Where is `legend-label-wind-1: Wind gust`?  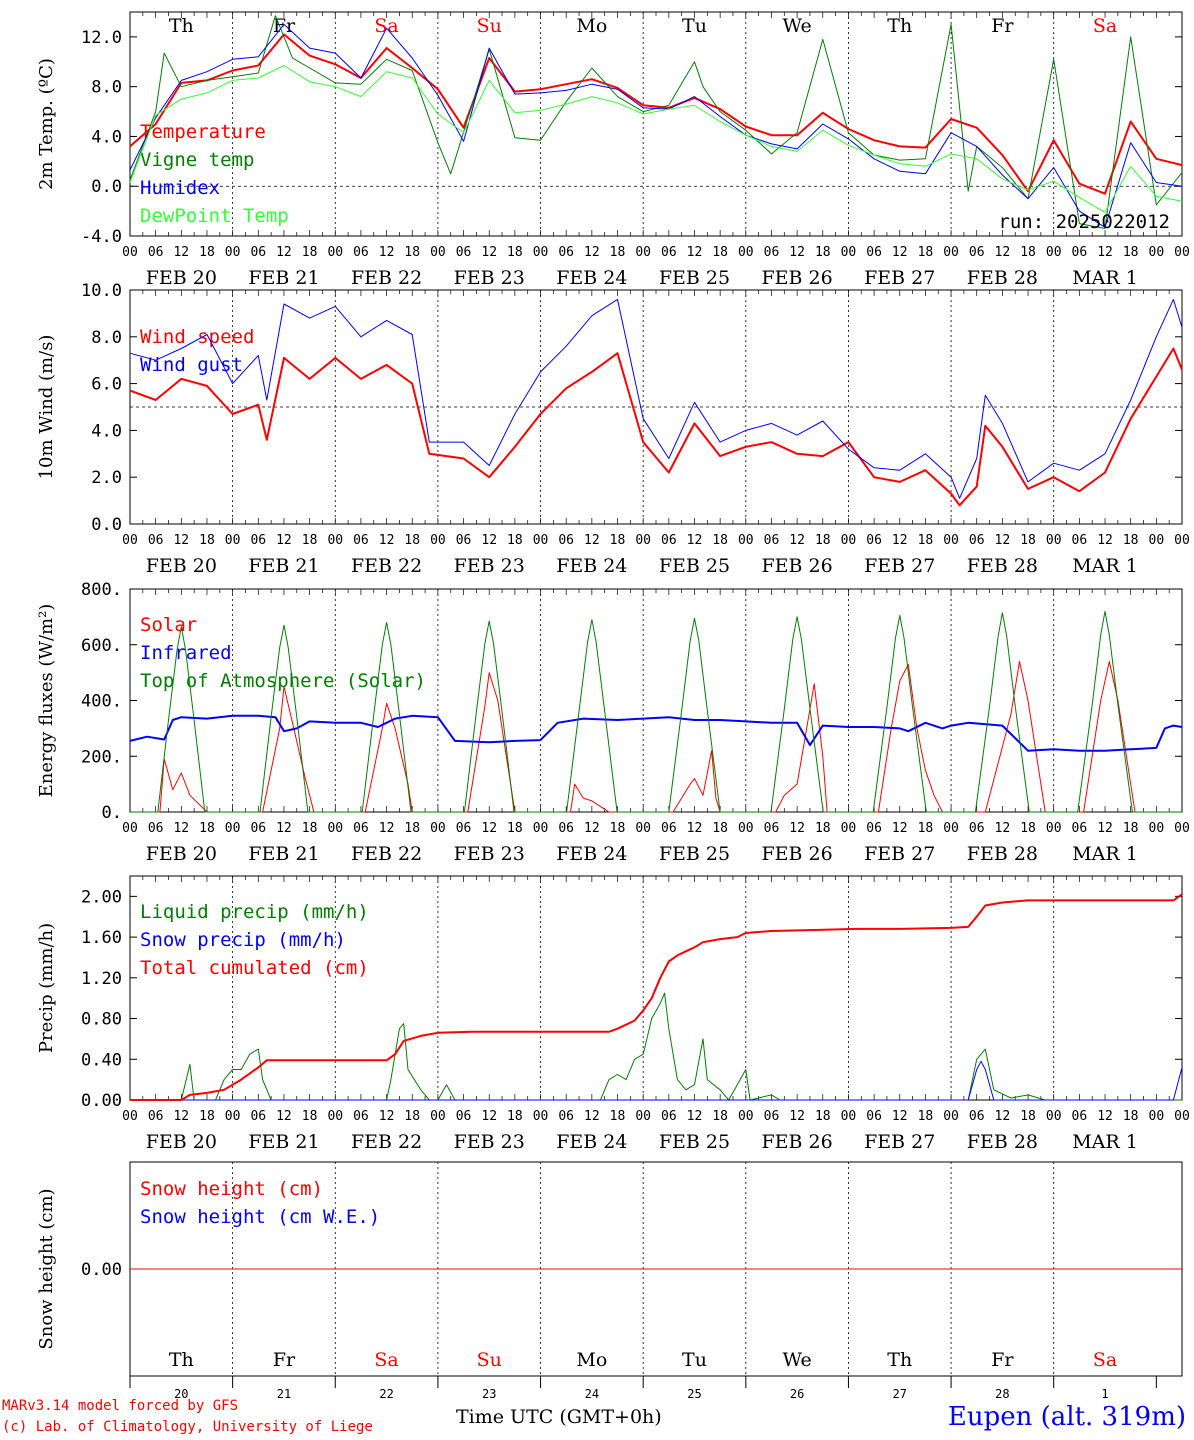
legend-label-wind-1: Wind gust is located at coordinates (191, 365).